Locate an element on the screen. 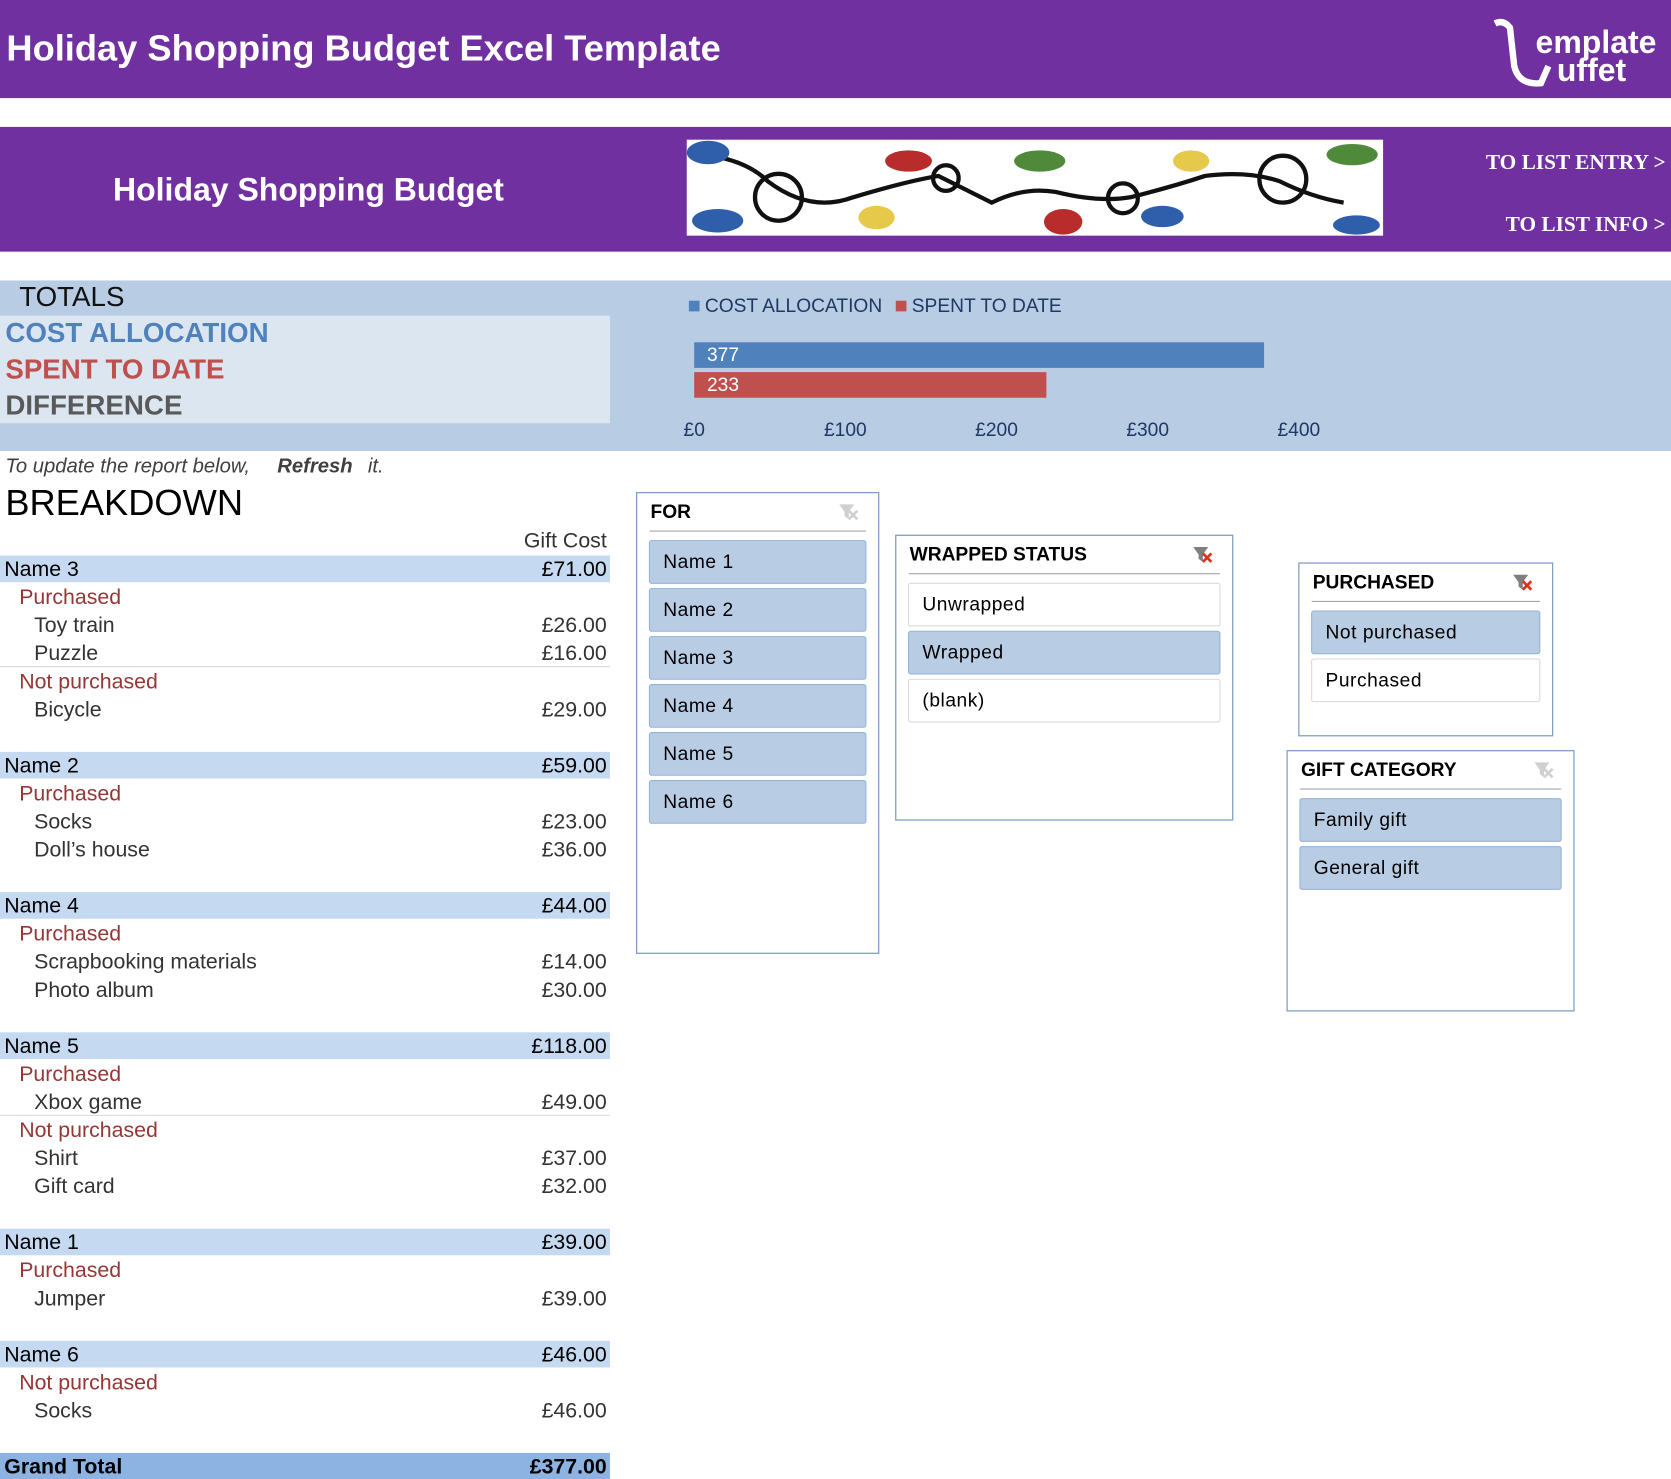 The image size is (1671, 1479). grand-total-label: Grand Total is located at coordinates (63, 1467).